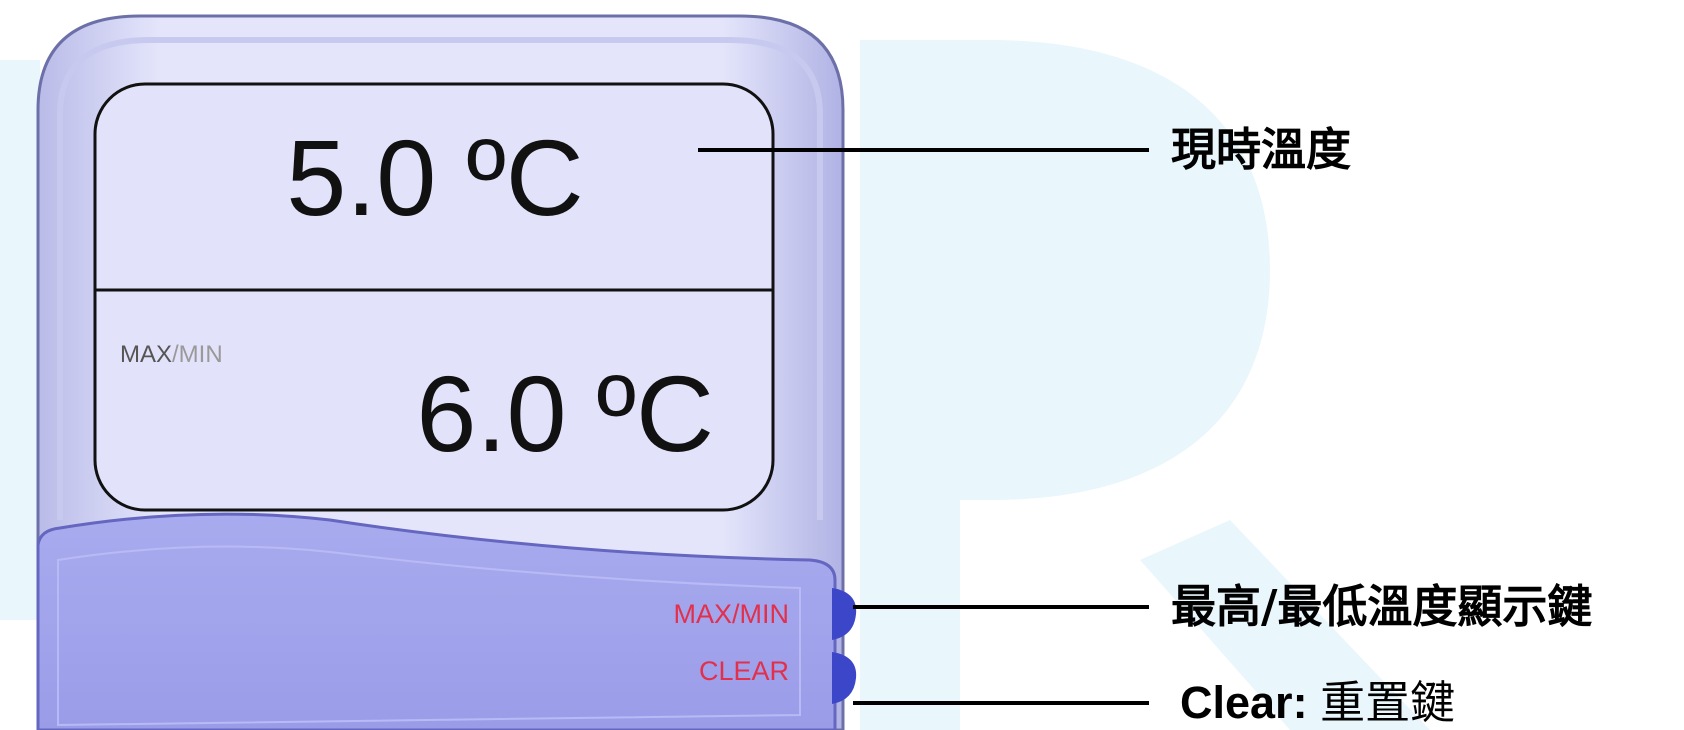 The width and height of the screenshot is (1684, 730). I want to click on callout-current: 現時溫度, so click(1261, 149).